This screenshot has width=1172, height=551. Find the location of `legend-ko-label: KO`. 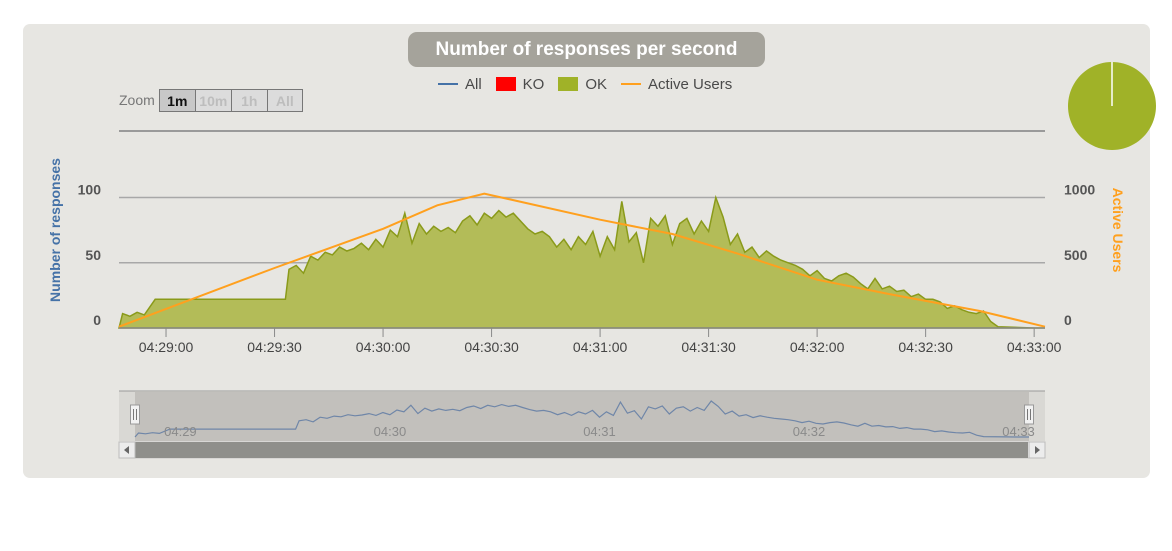

legend-ko-label: KO is located at coordinates (533, 84).